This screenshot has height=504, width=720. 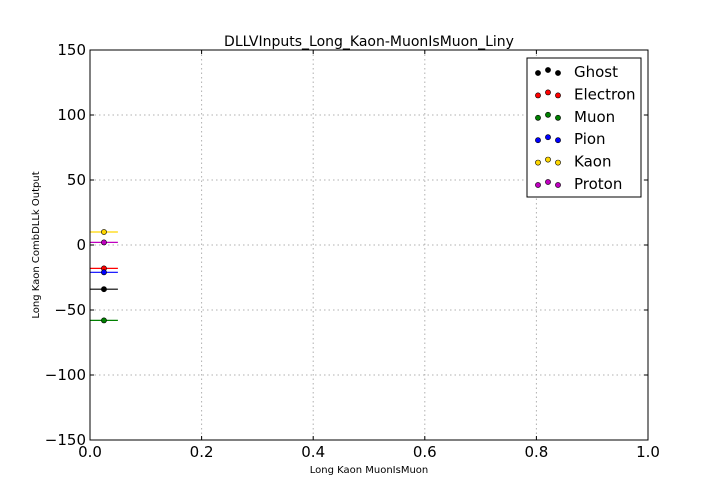 What do you see at coordinates (36, 244) in the screenshot?
I see `y-axis-label: Long Kaon CombDLLk Output` at bounding box center [36, 244].